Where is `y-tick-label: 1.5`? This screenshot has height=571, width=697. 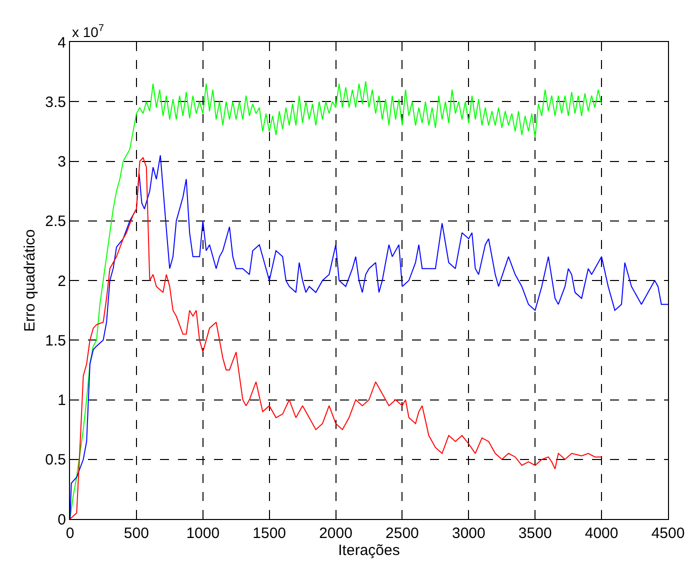
y-tick-label: 1.5 is located at coordinates (55, 341).